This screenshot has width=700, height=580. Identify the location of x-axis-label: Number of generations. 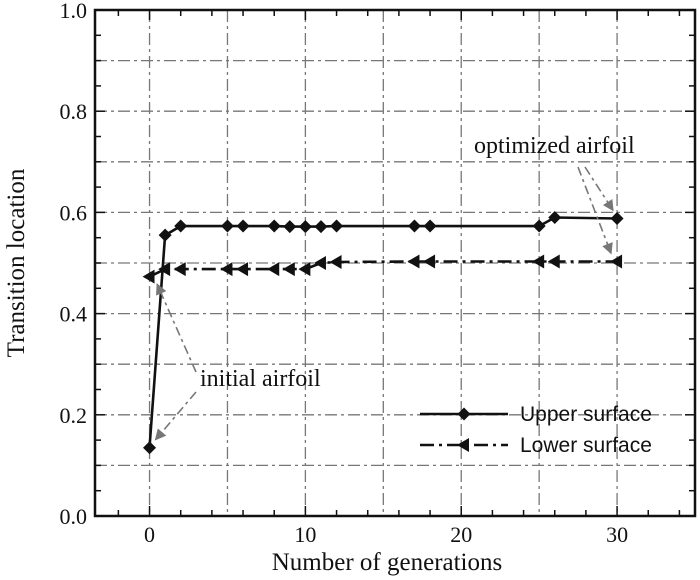
(387, 562).